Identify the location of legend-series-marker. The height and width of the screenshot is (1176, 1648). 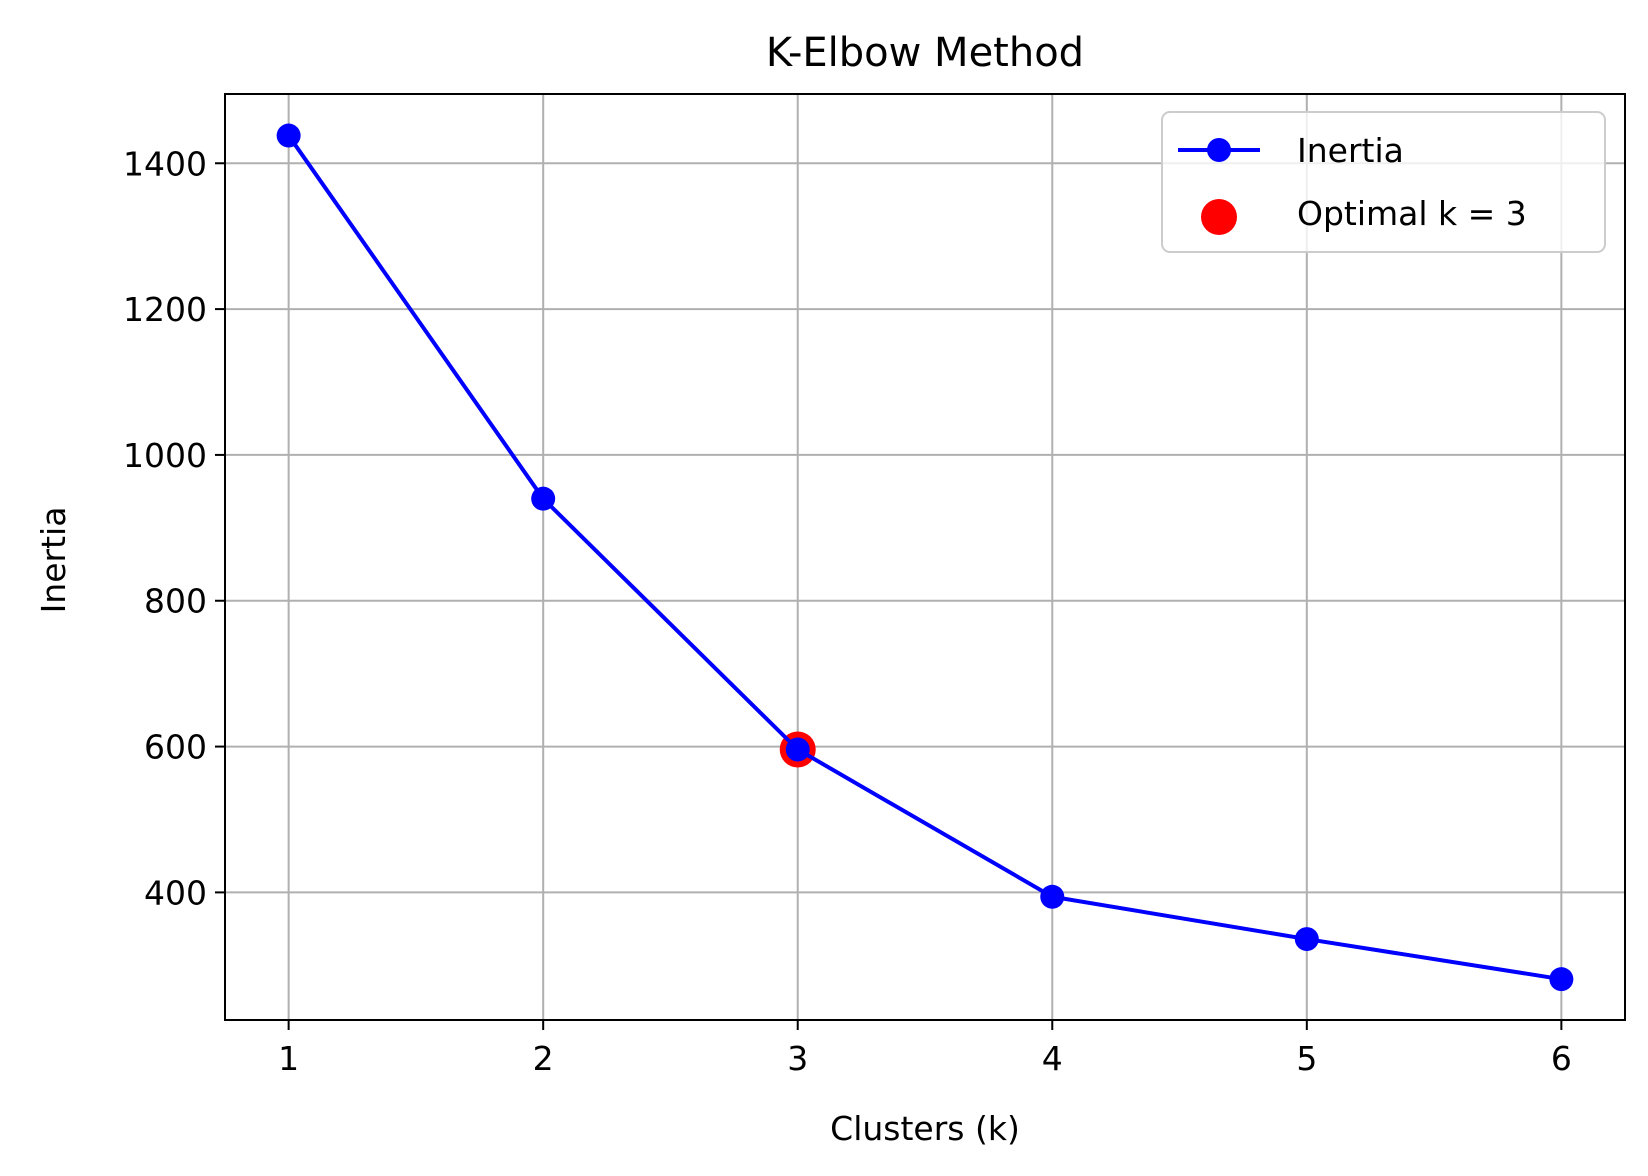
(1219, 150).